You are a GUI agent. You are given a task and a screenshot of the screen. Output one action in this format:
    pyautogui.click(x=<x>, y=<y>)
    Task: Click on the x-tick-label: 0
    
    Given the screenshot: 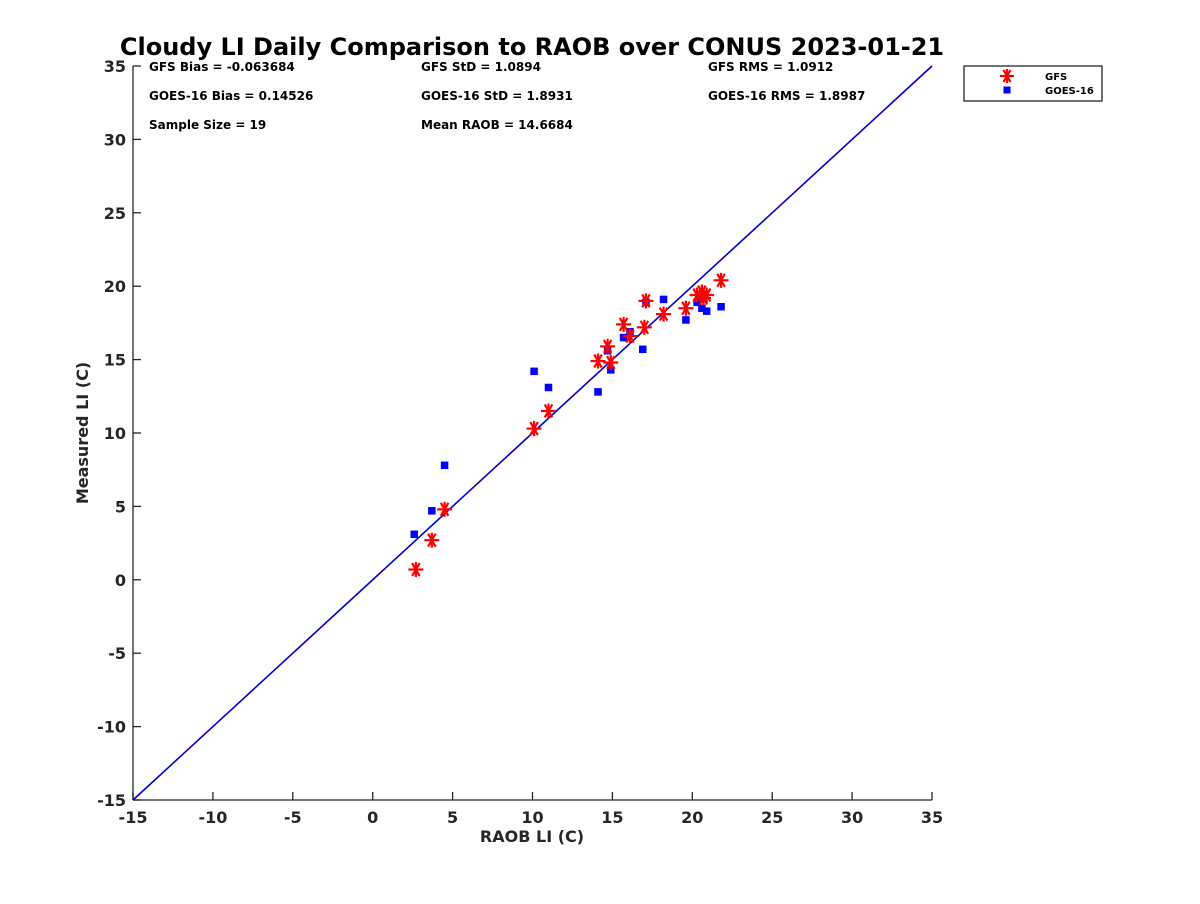 What is the action you would take?
    pyautogui.click(x=372, y=817)
    